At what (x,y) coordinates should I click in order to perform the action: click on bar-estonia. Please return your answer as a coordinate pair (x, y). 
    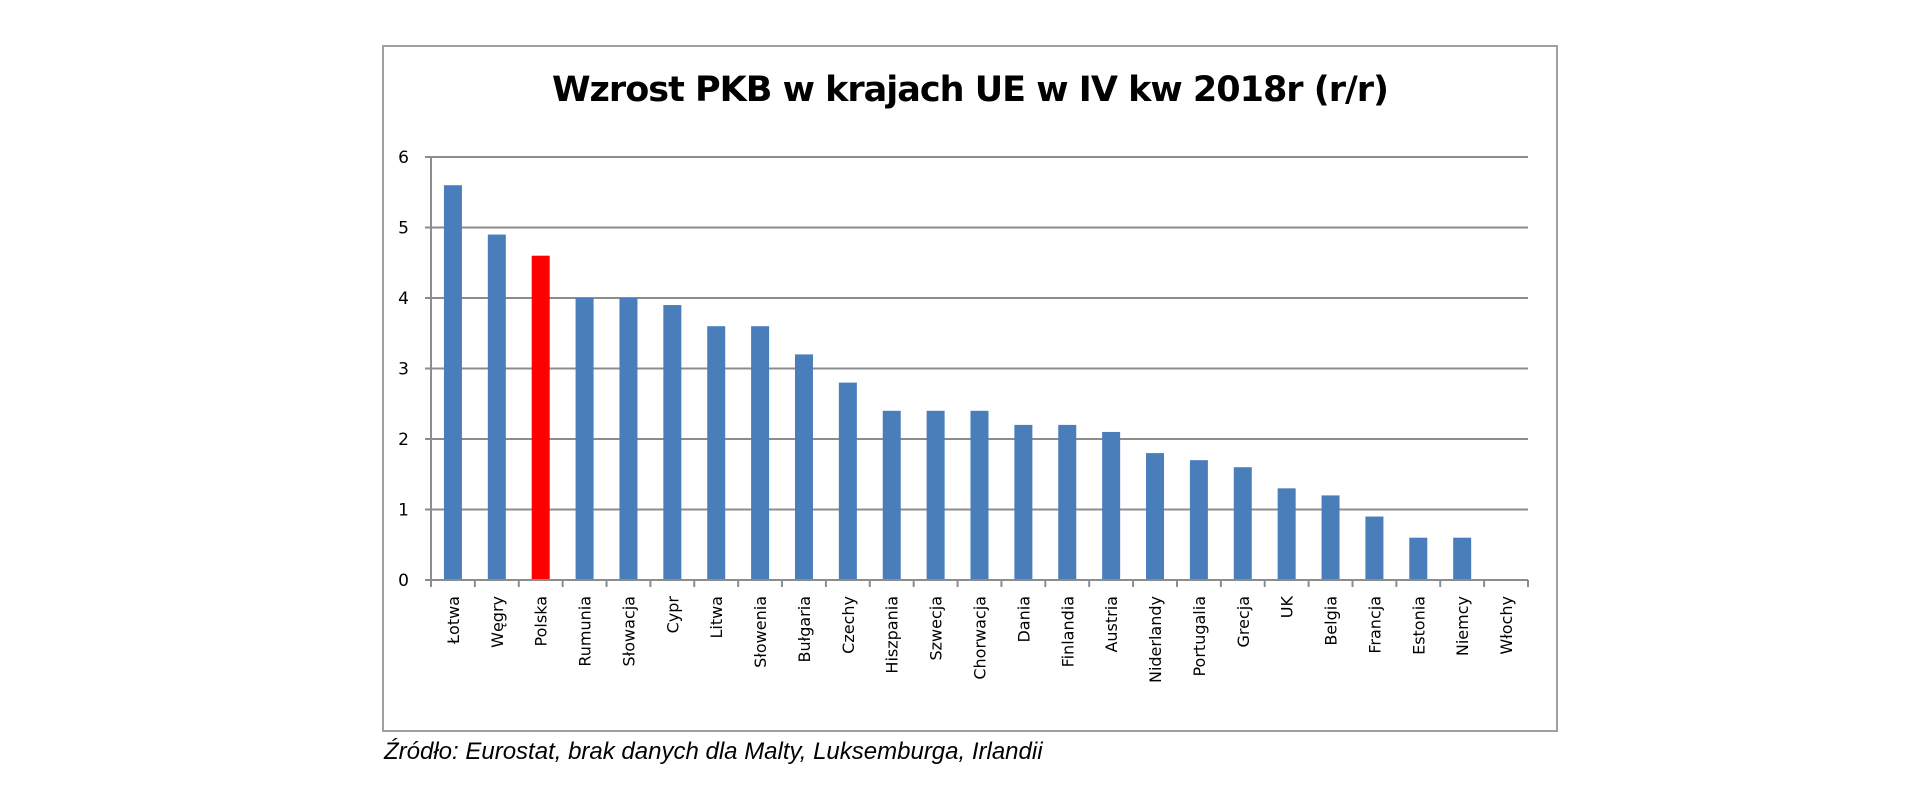
    Looking at the image, I should click on (1418, 558).